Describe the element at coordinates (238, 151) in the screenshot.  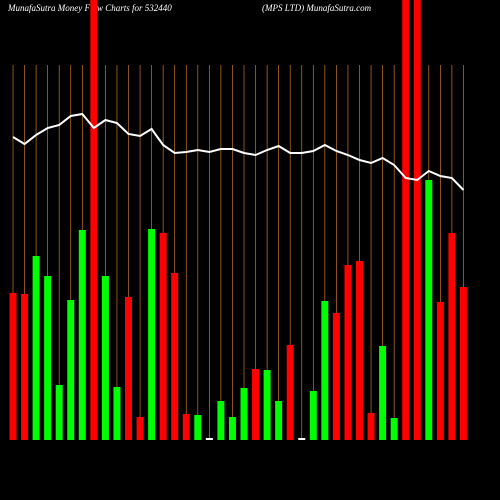
I see `money-flow-line` at that location.